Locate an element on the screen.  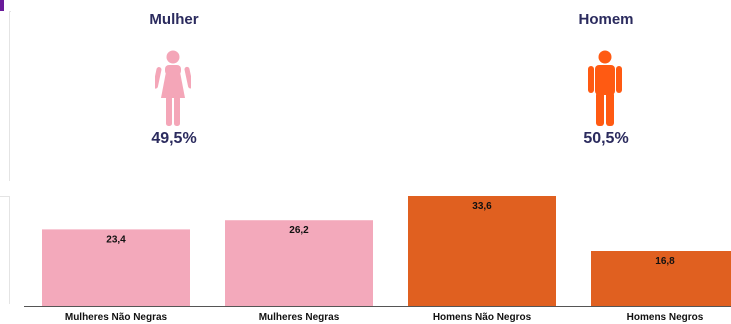
man-icon is located at coordinates (605, 88).